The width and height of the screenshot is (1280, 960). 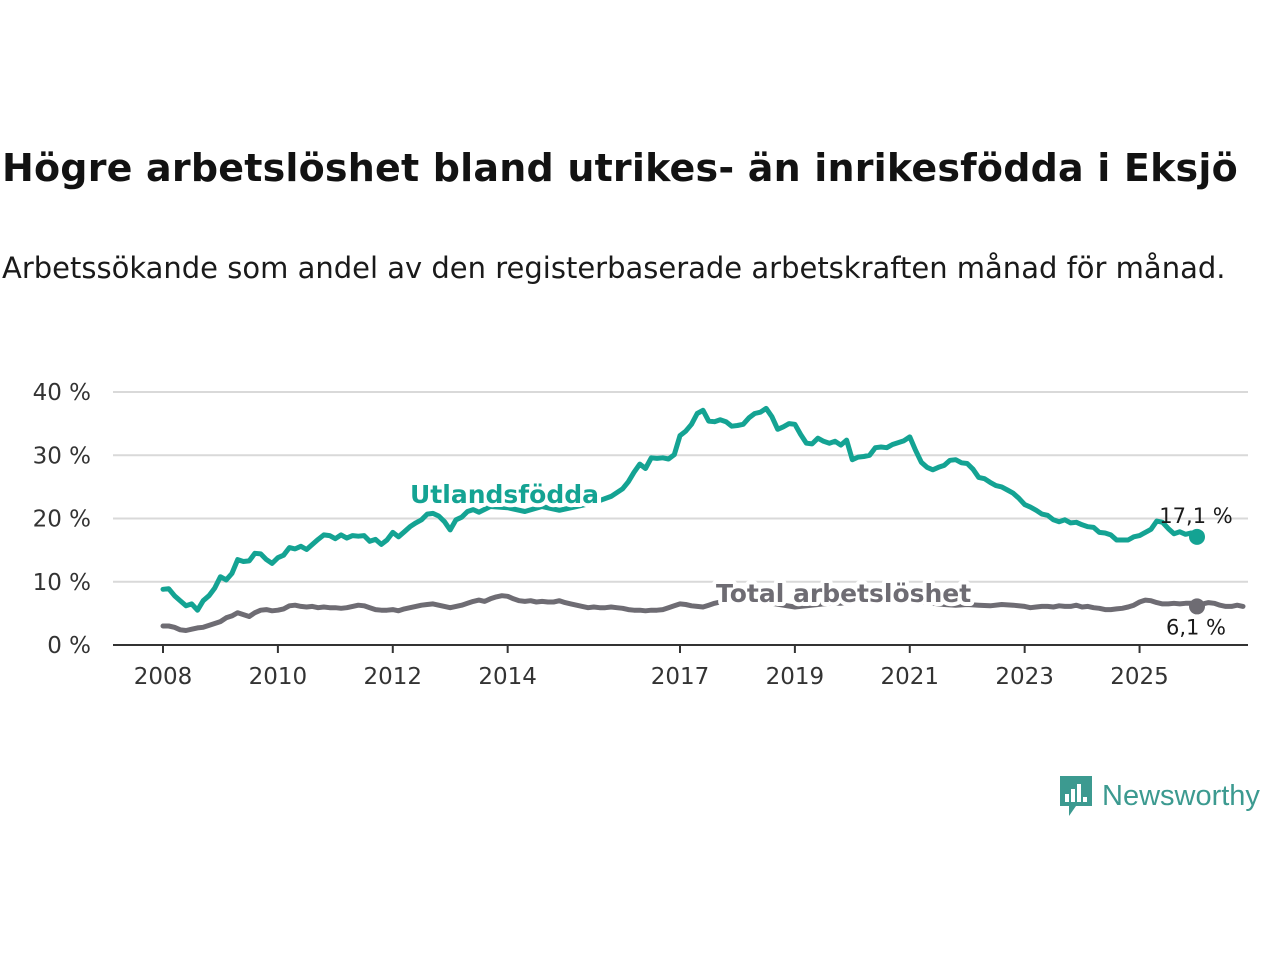 I want to click on brand-name: Newsworthy, so click(x=1181, y=795).